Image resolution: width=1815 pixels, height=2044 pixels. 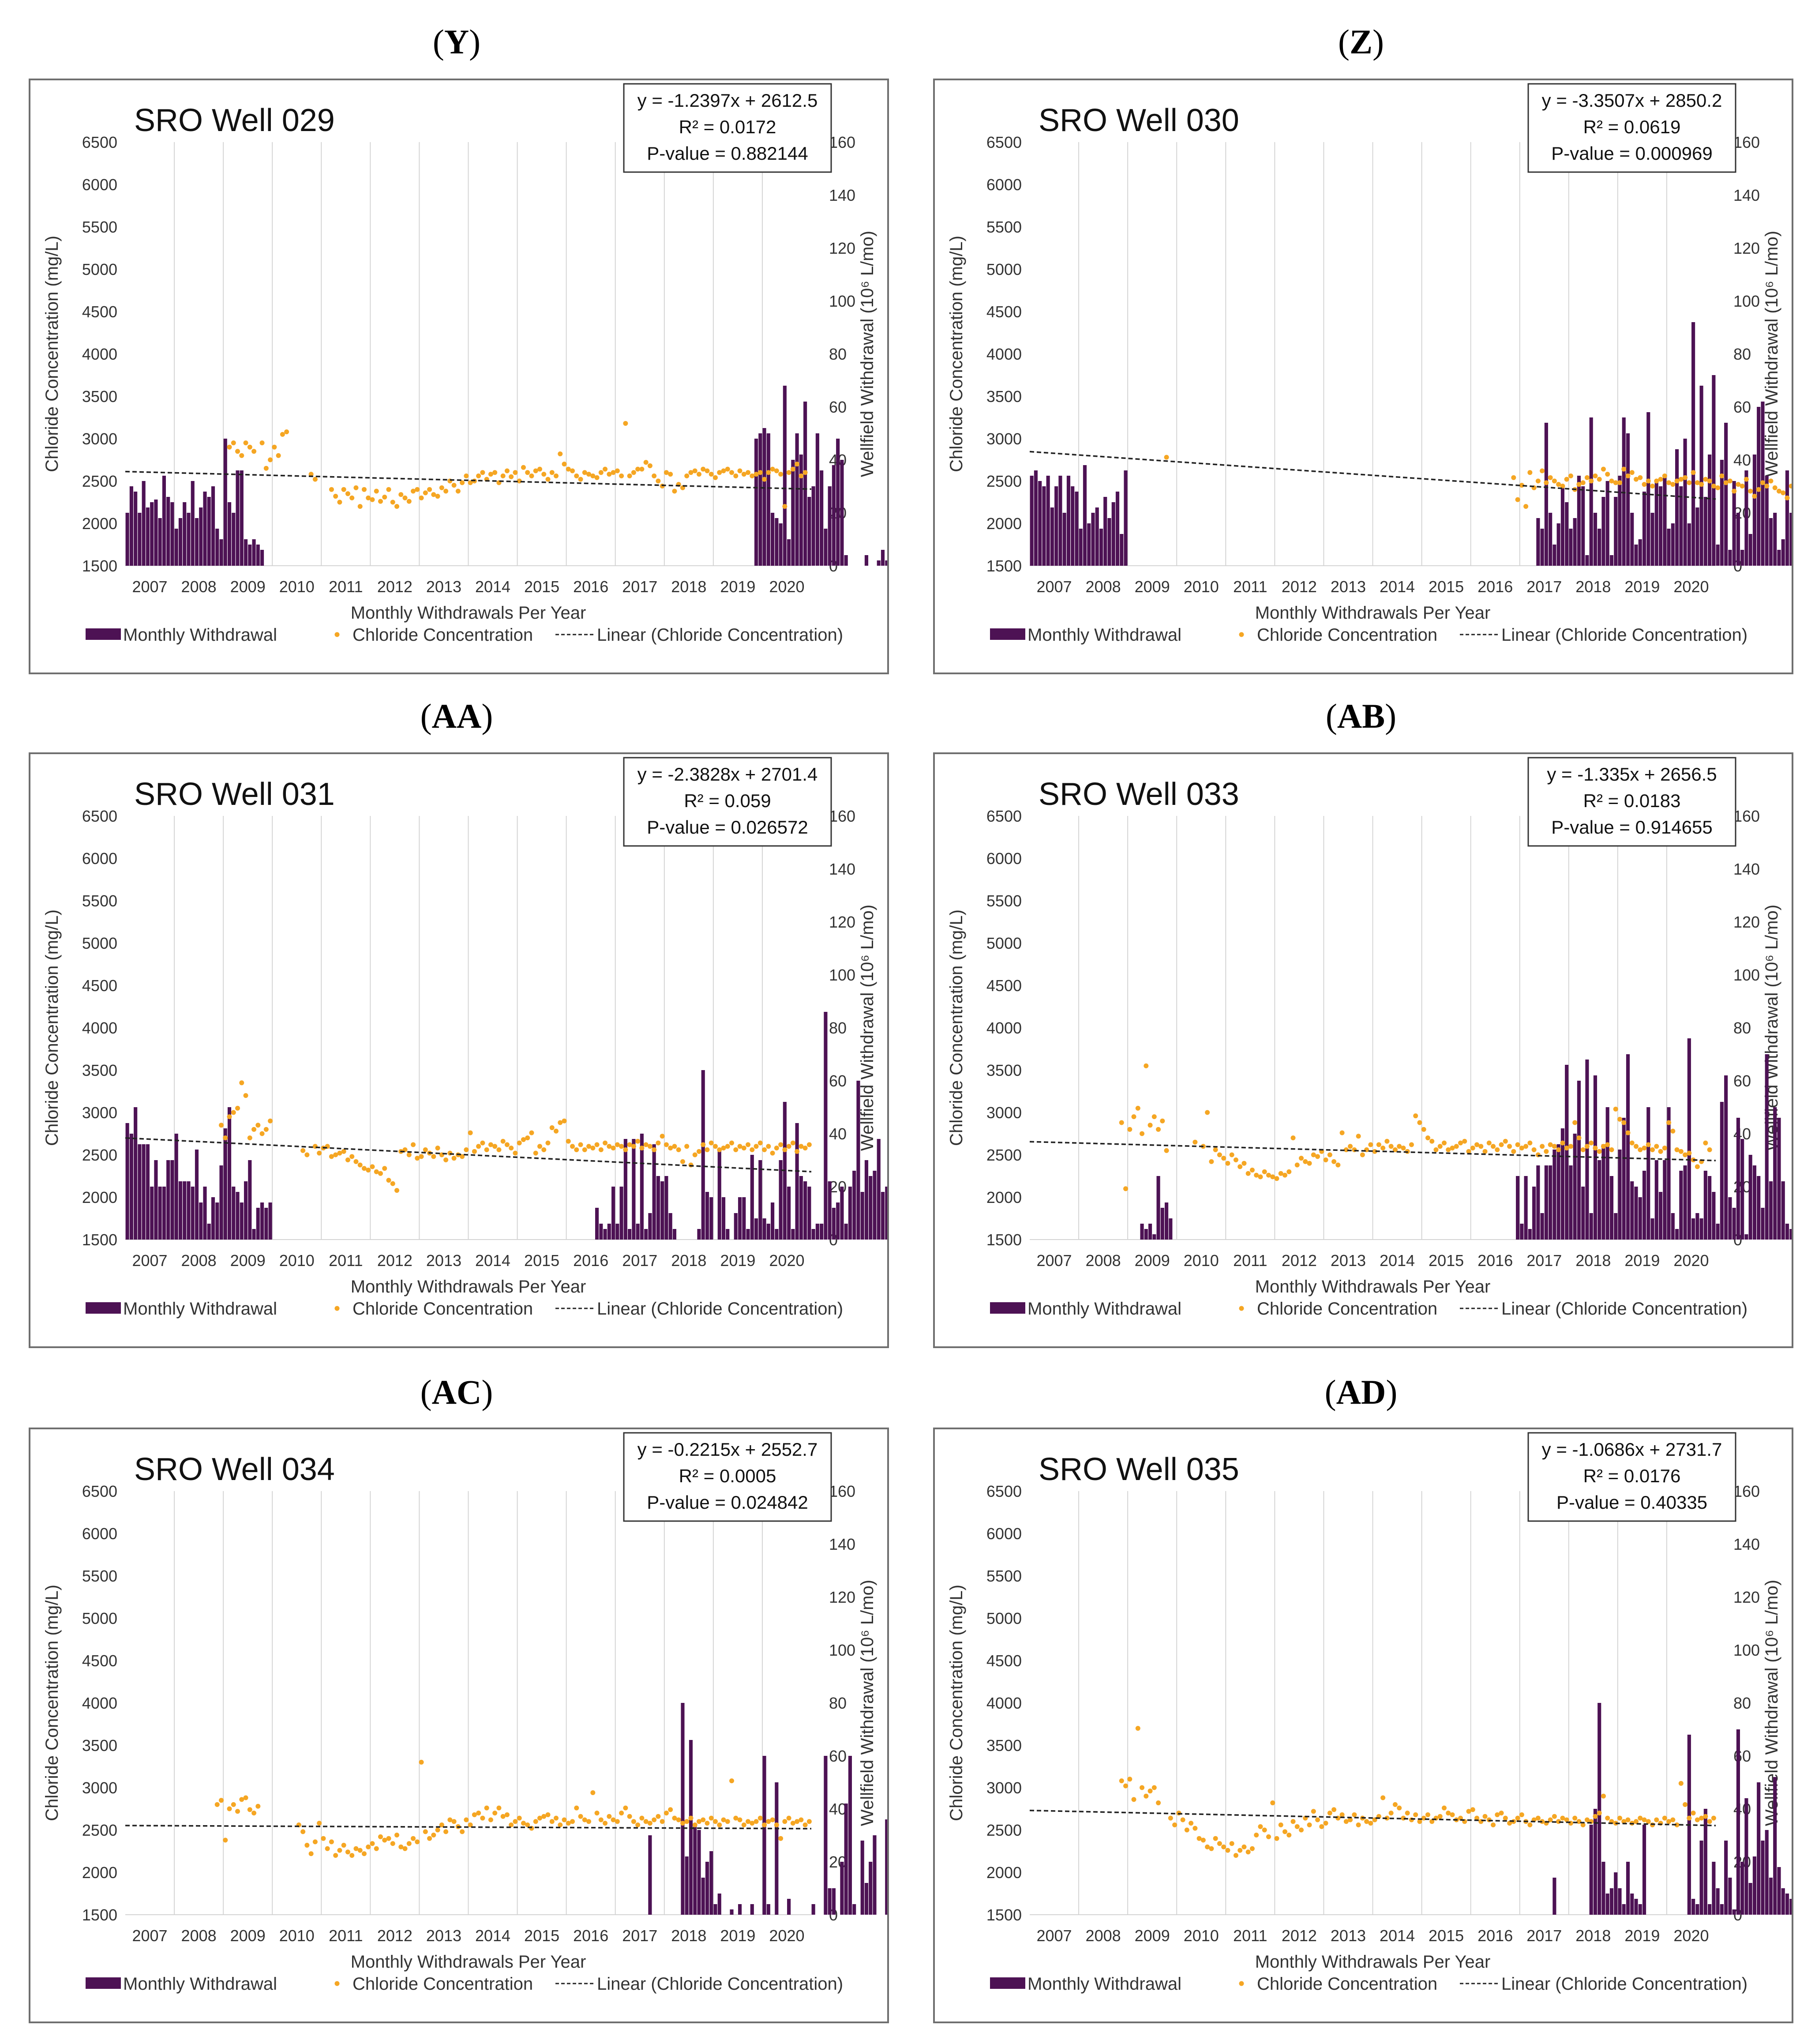 I want to click on x-tick-label: 2017, so click(x=639, y=587).